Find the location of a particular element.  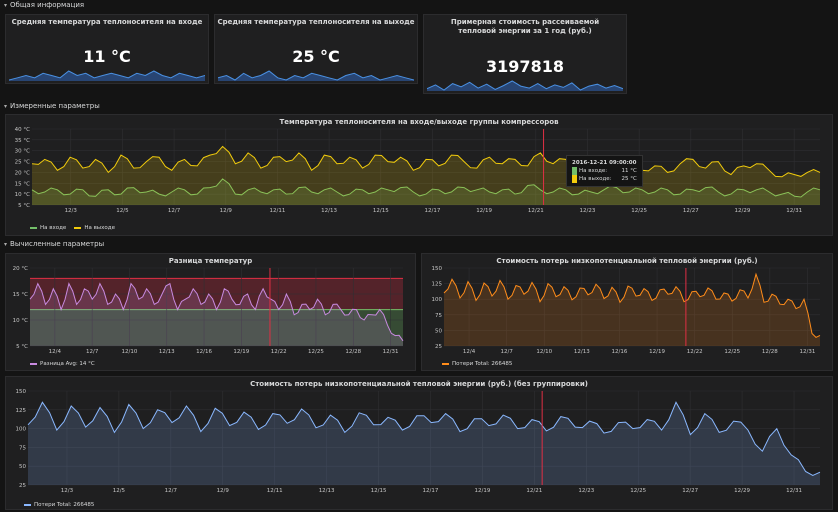

y-tick-label: 30 °C is located at coordinates (22, 152).